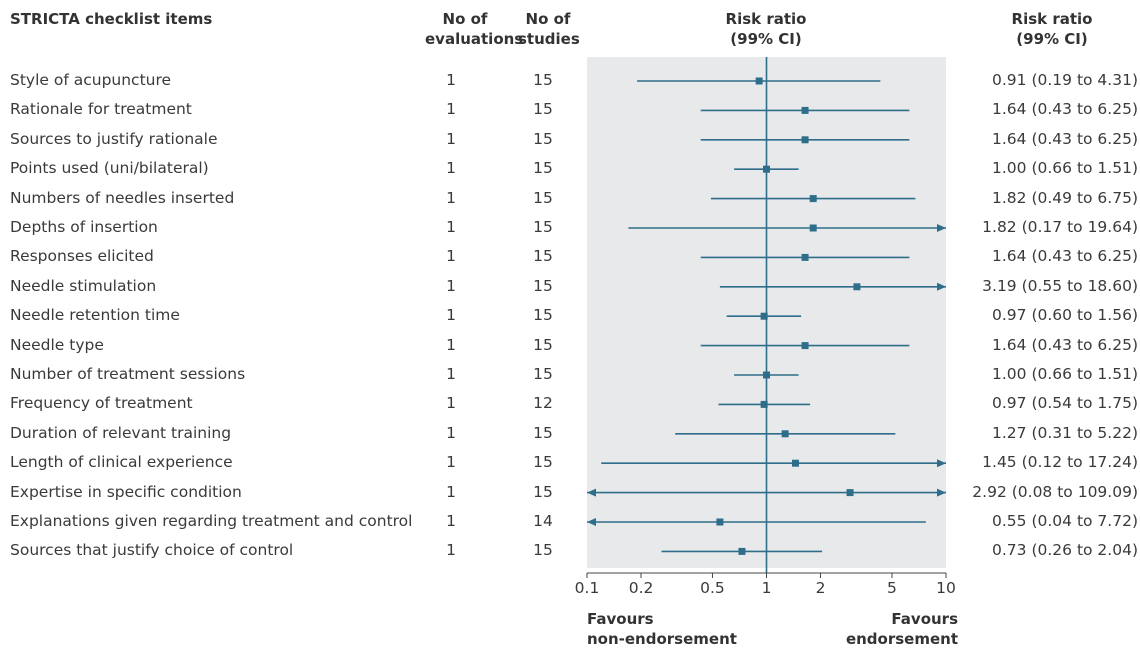 Image resolution: width=1140 pixels, height=650 pixels. Describe the element at coordinates (620, 619) in the screenshot. I see `favours-left-line1: Favours` at that location.